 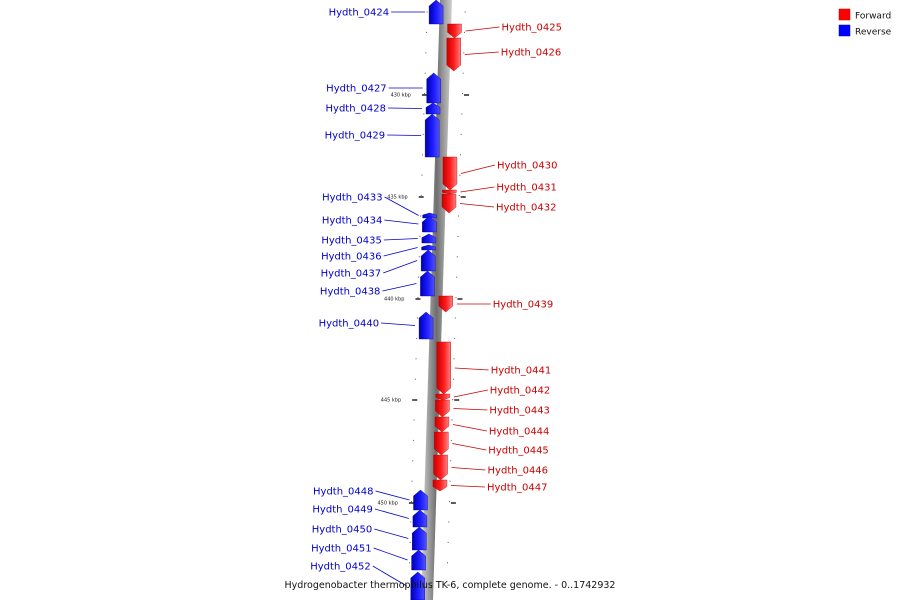 What do you see at coordinates (518, 451) in the screenshot?
I see `gene-label-hydth-0445: Hydth_0445` at bounding box center [518, 451].